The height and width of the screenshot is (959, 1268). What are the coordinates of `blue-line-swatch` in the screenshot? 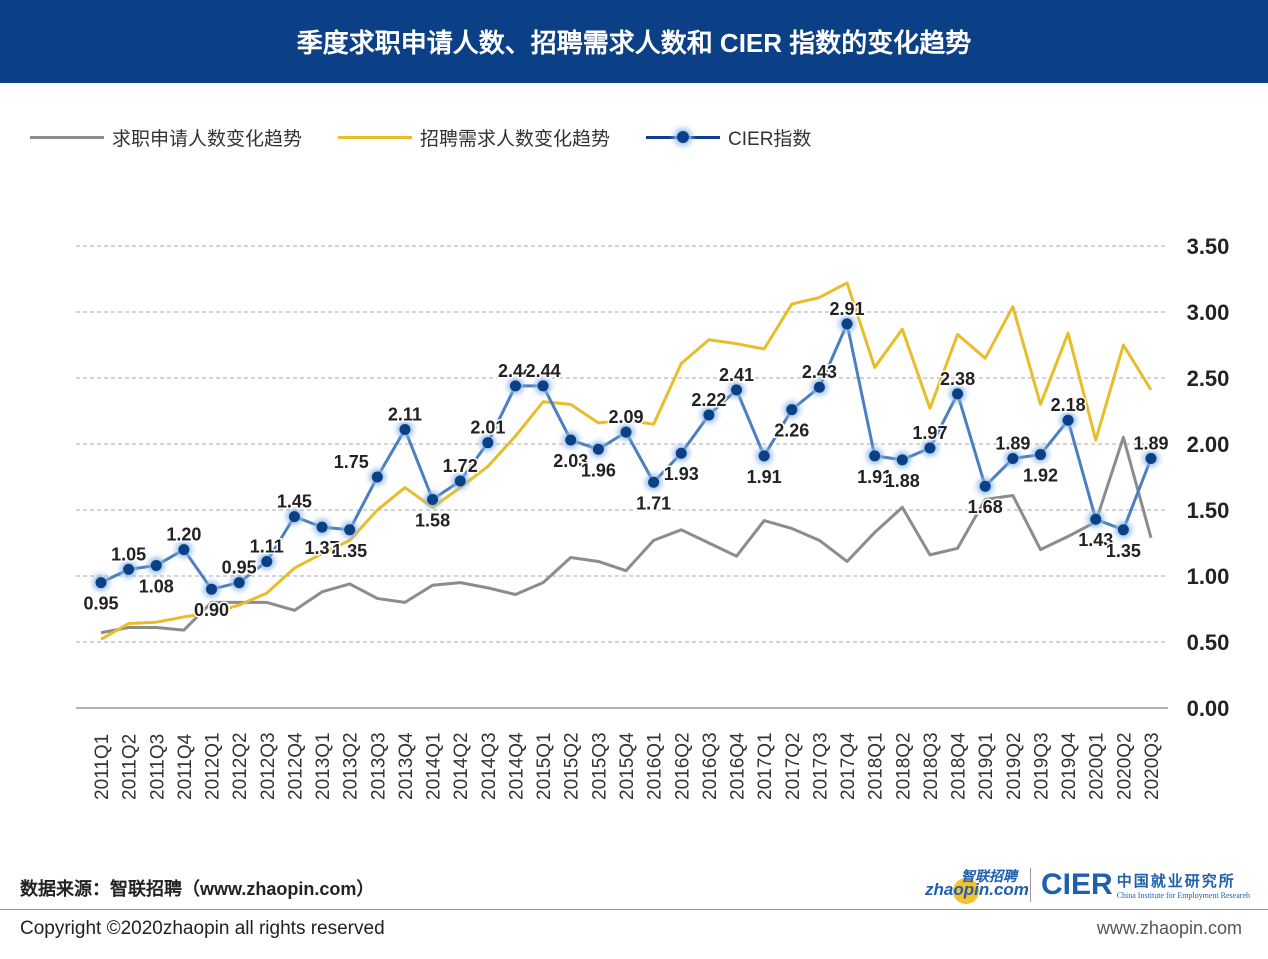 It's located at (683, 137).